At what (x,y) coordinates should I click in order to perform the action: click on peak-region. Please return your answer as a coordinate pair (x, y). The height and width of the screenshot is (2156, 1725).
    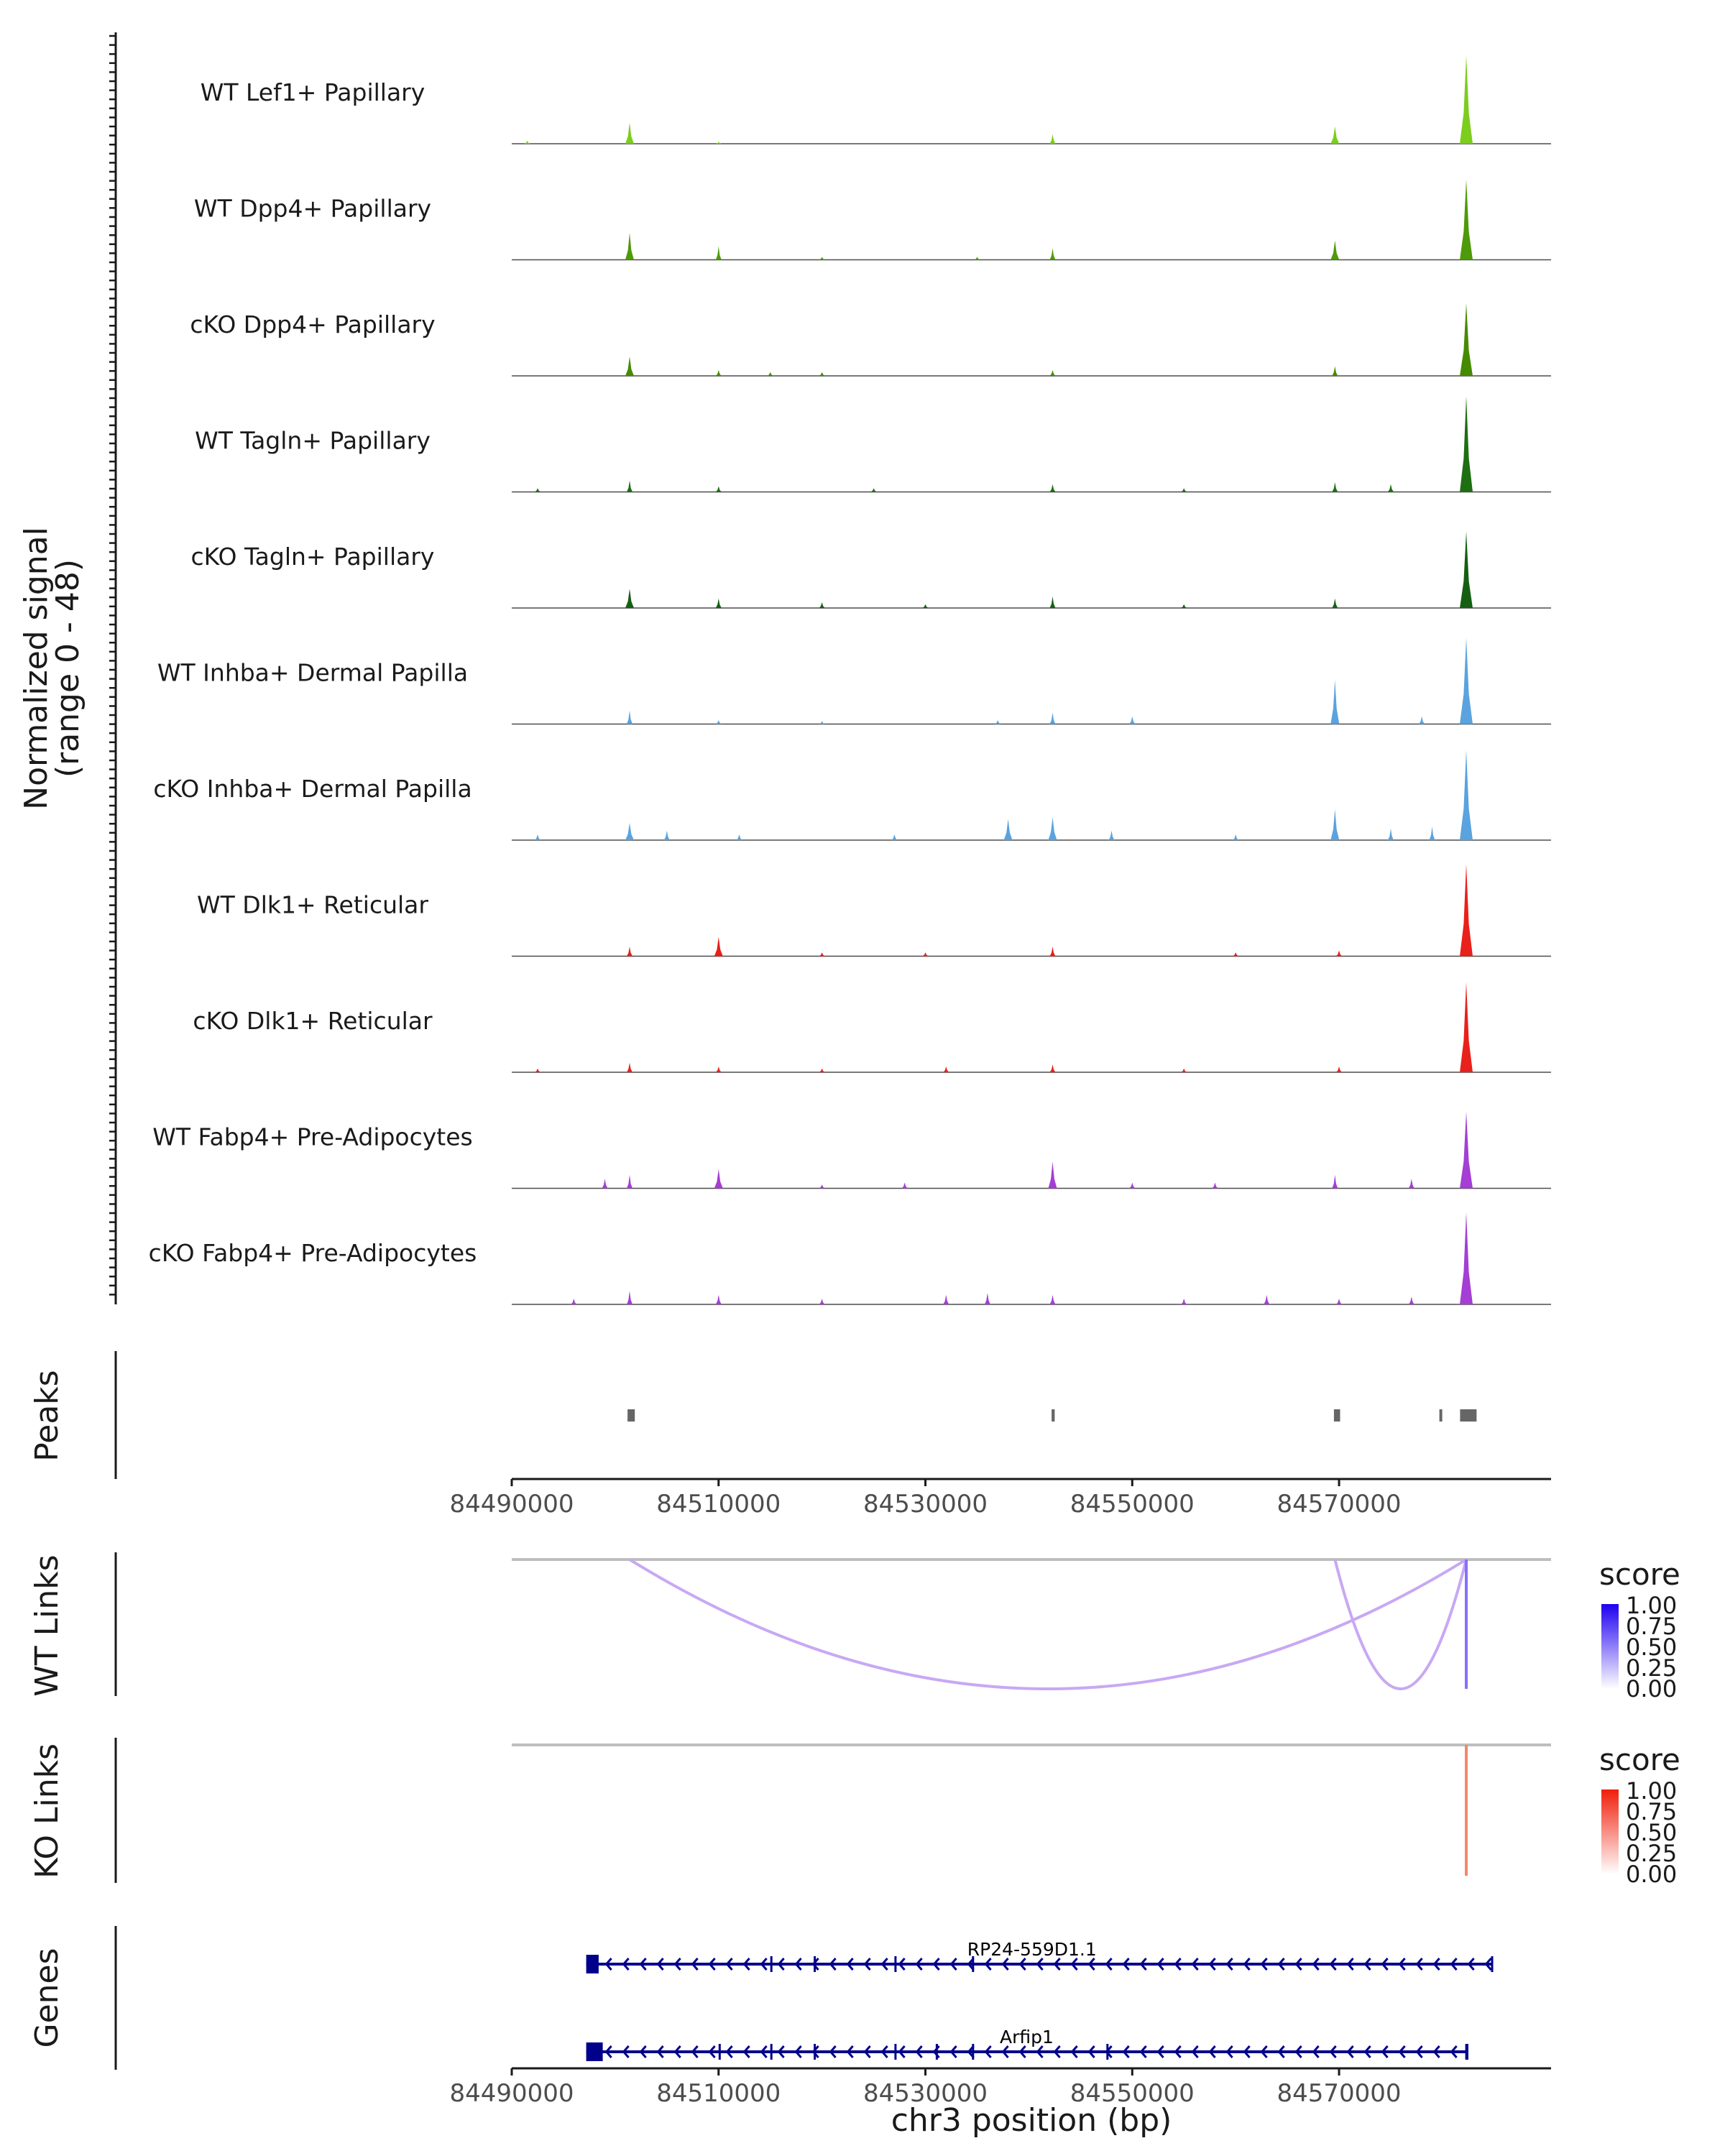
    Looking at the image, I should click on (1053, 1415).